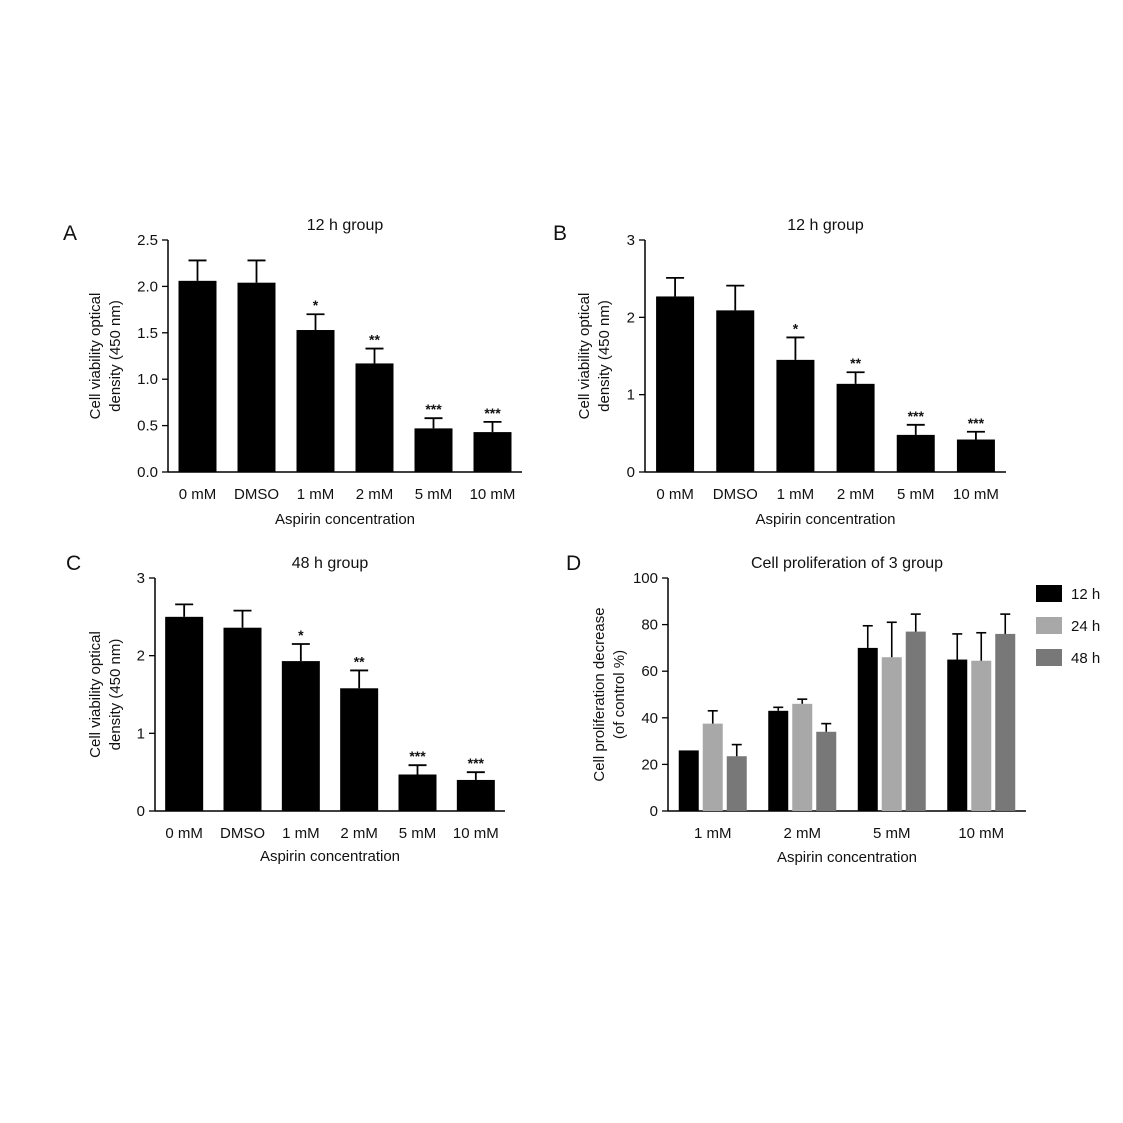 The height and width of the screenshot is (1123, 1123). Describe the element at coordinates (847, 563) in the screenshot. I see `chart-title: Cell proliferation of 3 group` at that location.